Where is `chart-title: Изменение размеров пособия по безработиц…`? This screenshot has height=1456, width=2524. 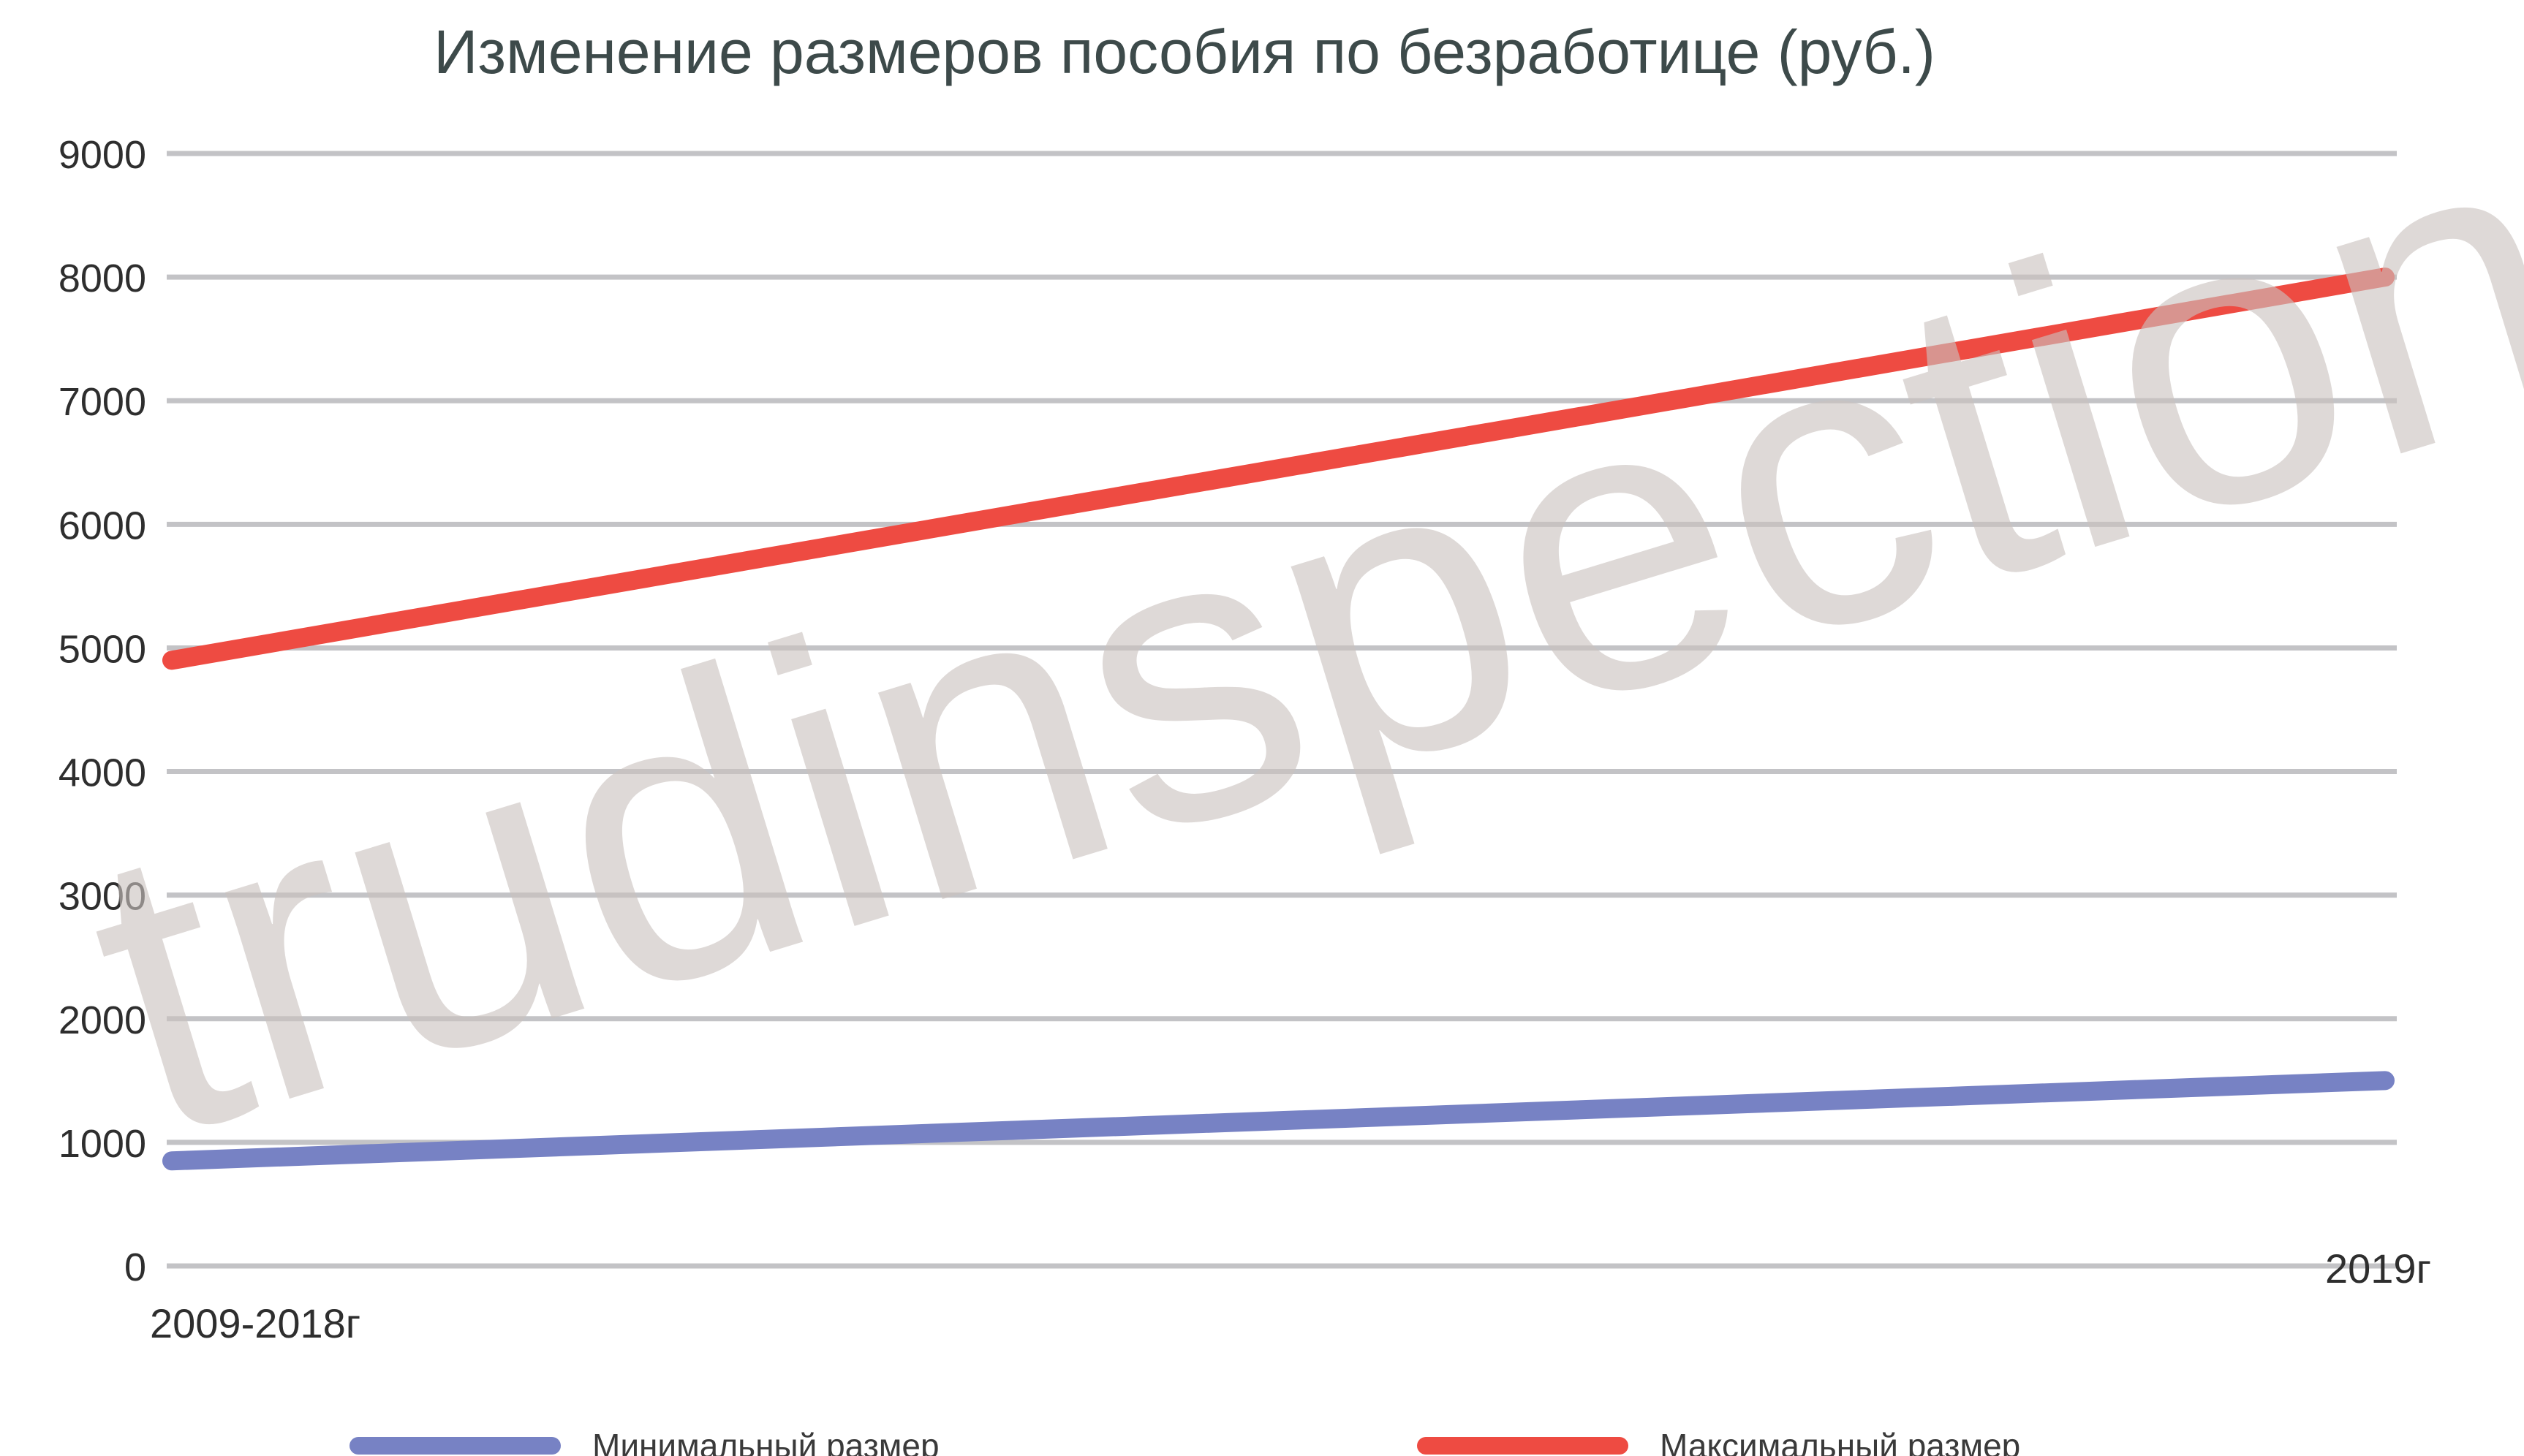 chart-title: Изменение размеров пособия по безработиц… is located at coordinates (1184, 52).